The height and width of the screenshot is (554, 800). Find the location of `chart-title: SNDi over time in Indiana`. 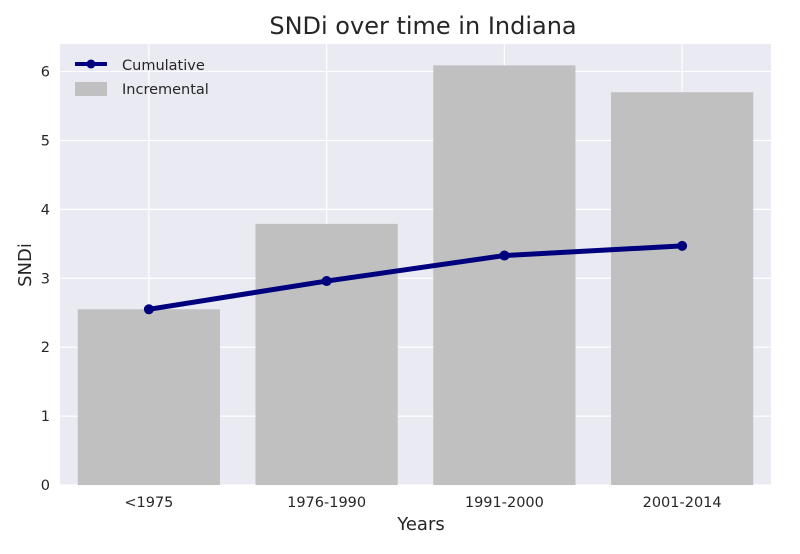

chart-title: SNDi over time in Indiana is located at coordinates (422, 26).